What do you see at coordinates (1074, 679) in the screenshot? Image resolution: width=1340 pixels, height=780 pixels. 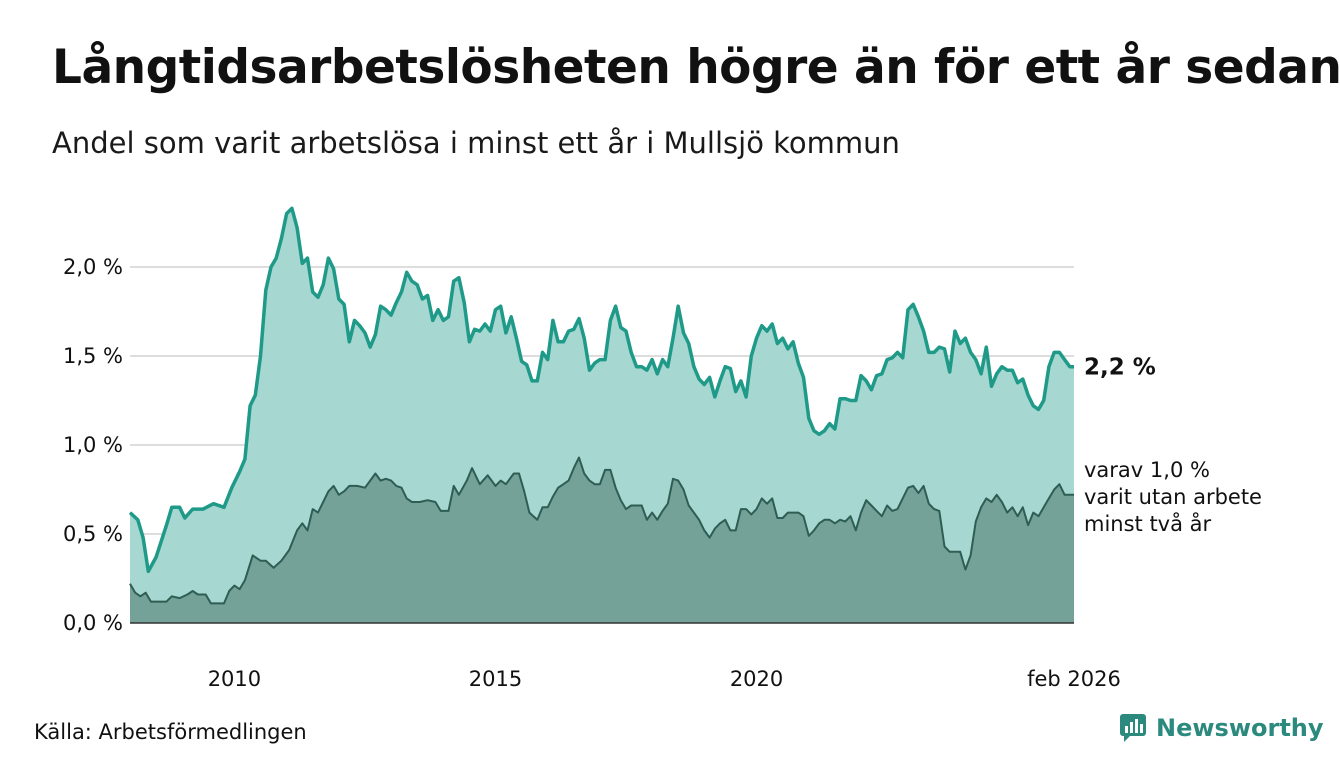 I see `x-tick-label: feb 2026` at bounding box center [1074, 679].